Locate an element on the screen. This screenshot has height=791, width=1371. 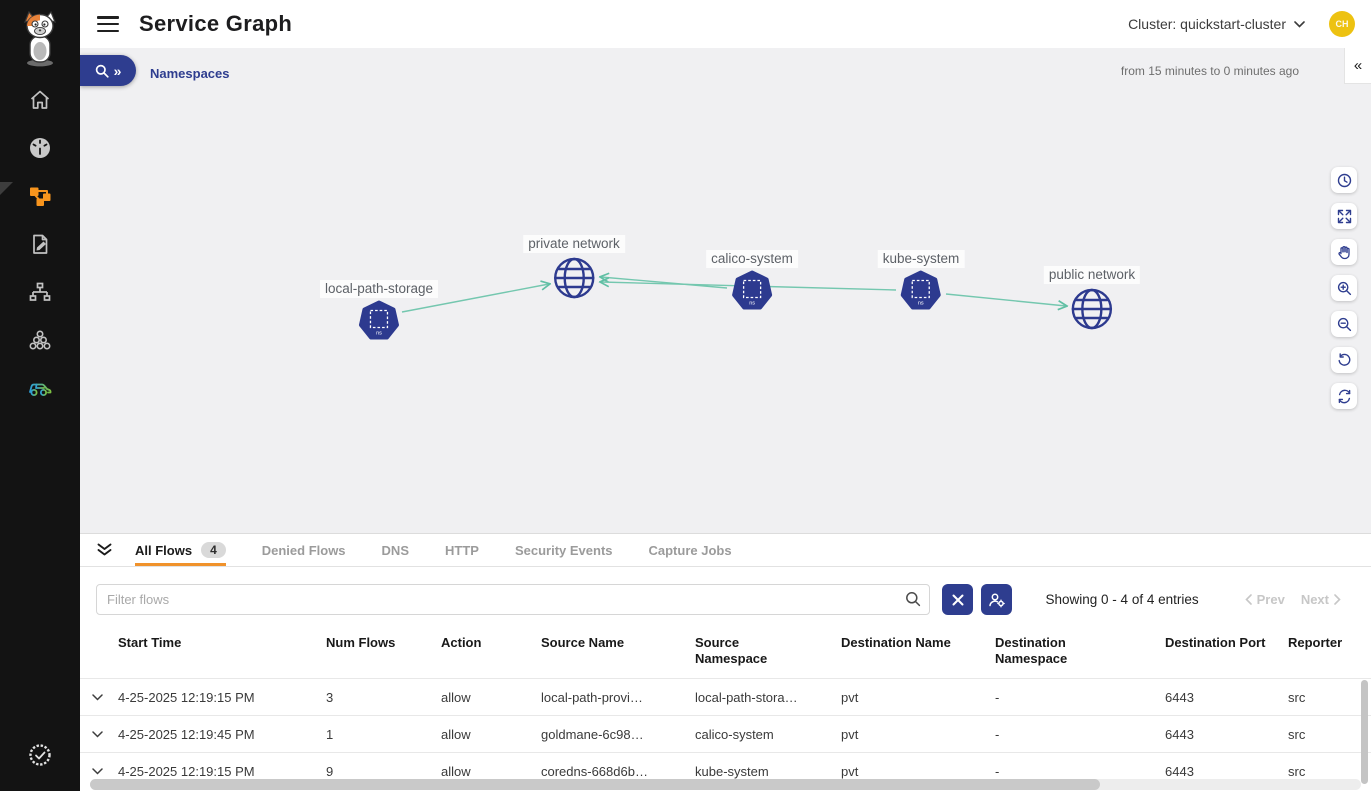
breadcrumb: Namespaces is located at coordinates (190, 73).